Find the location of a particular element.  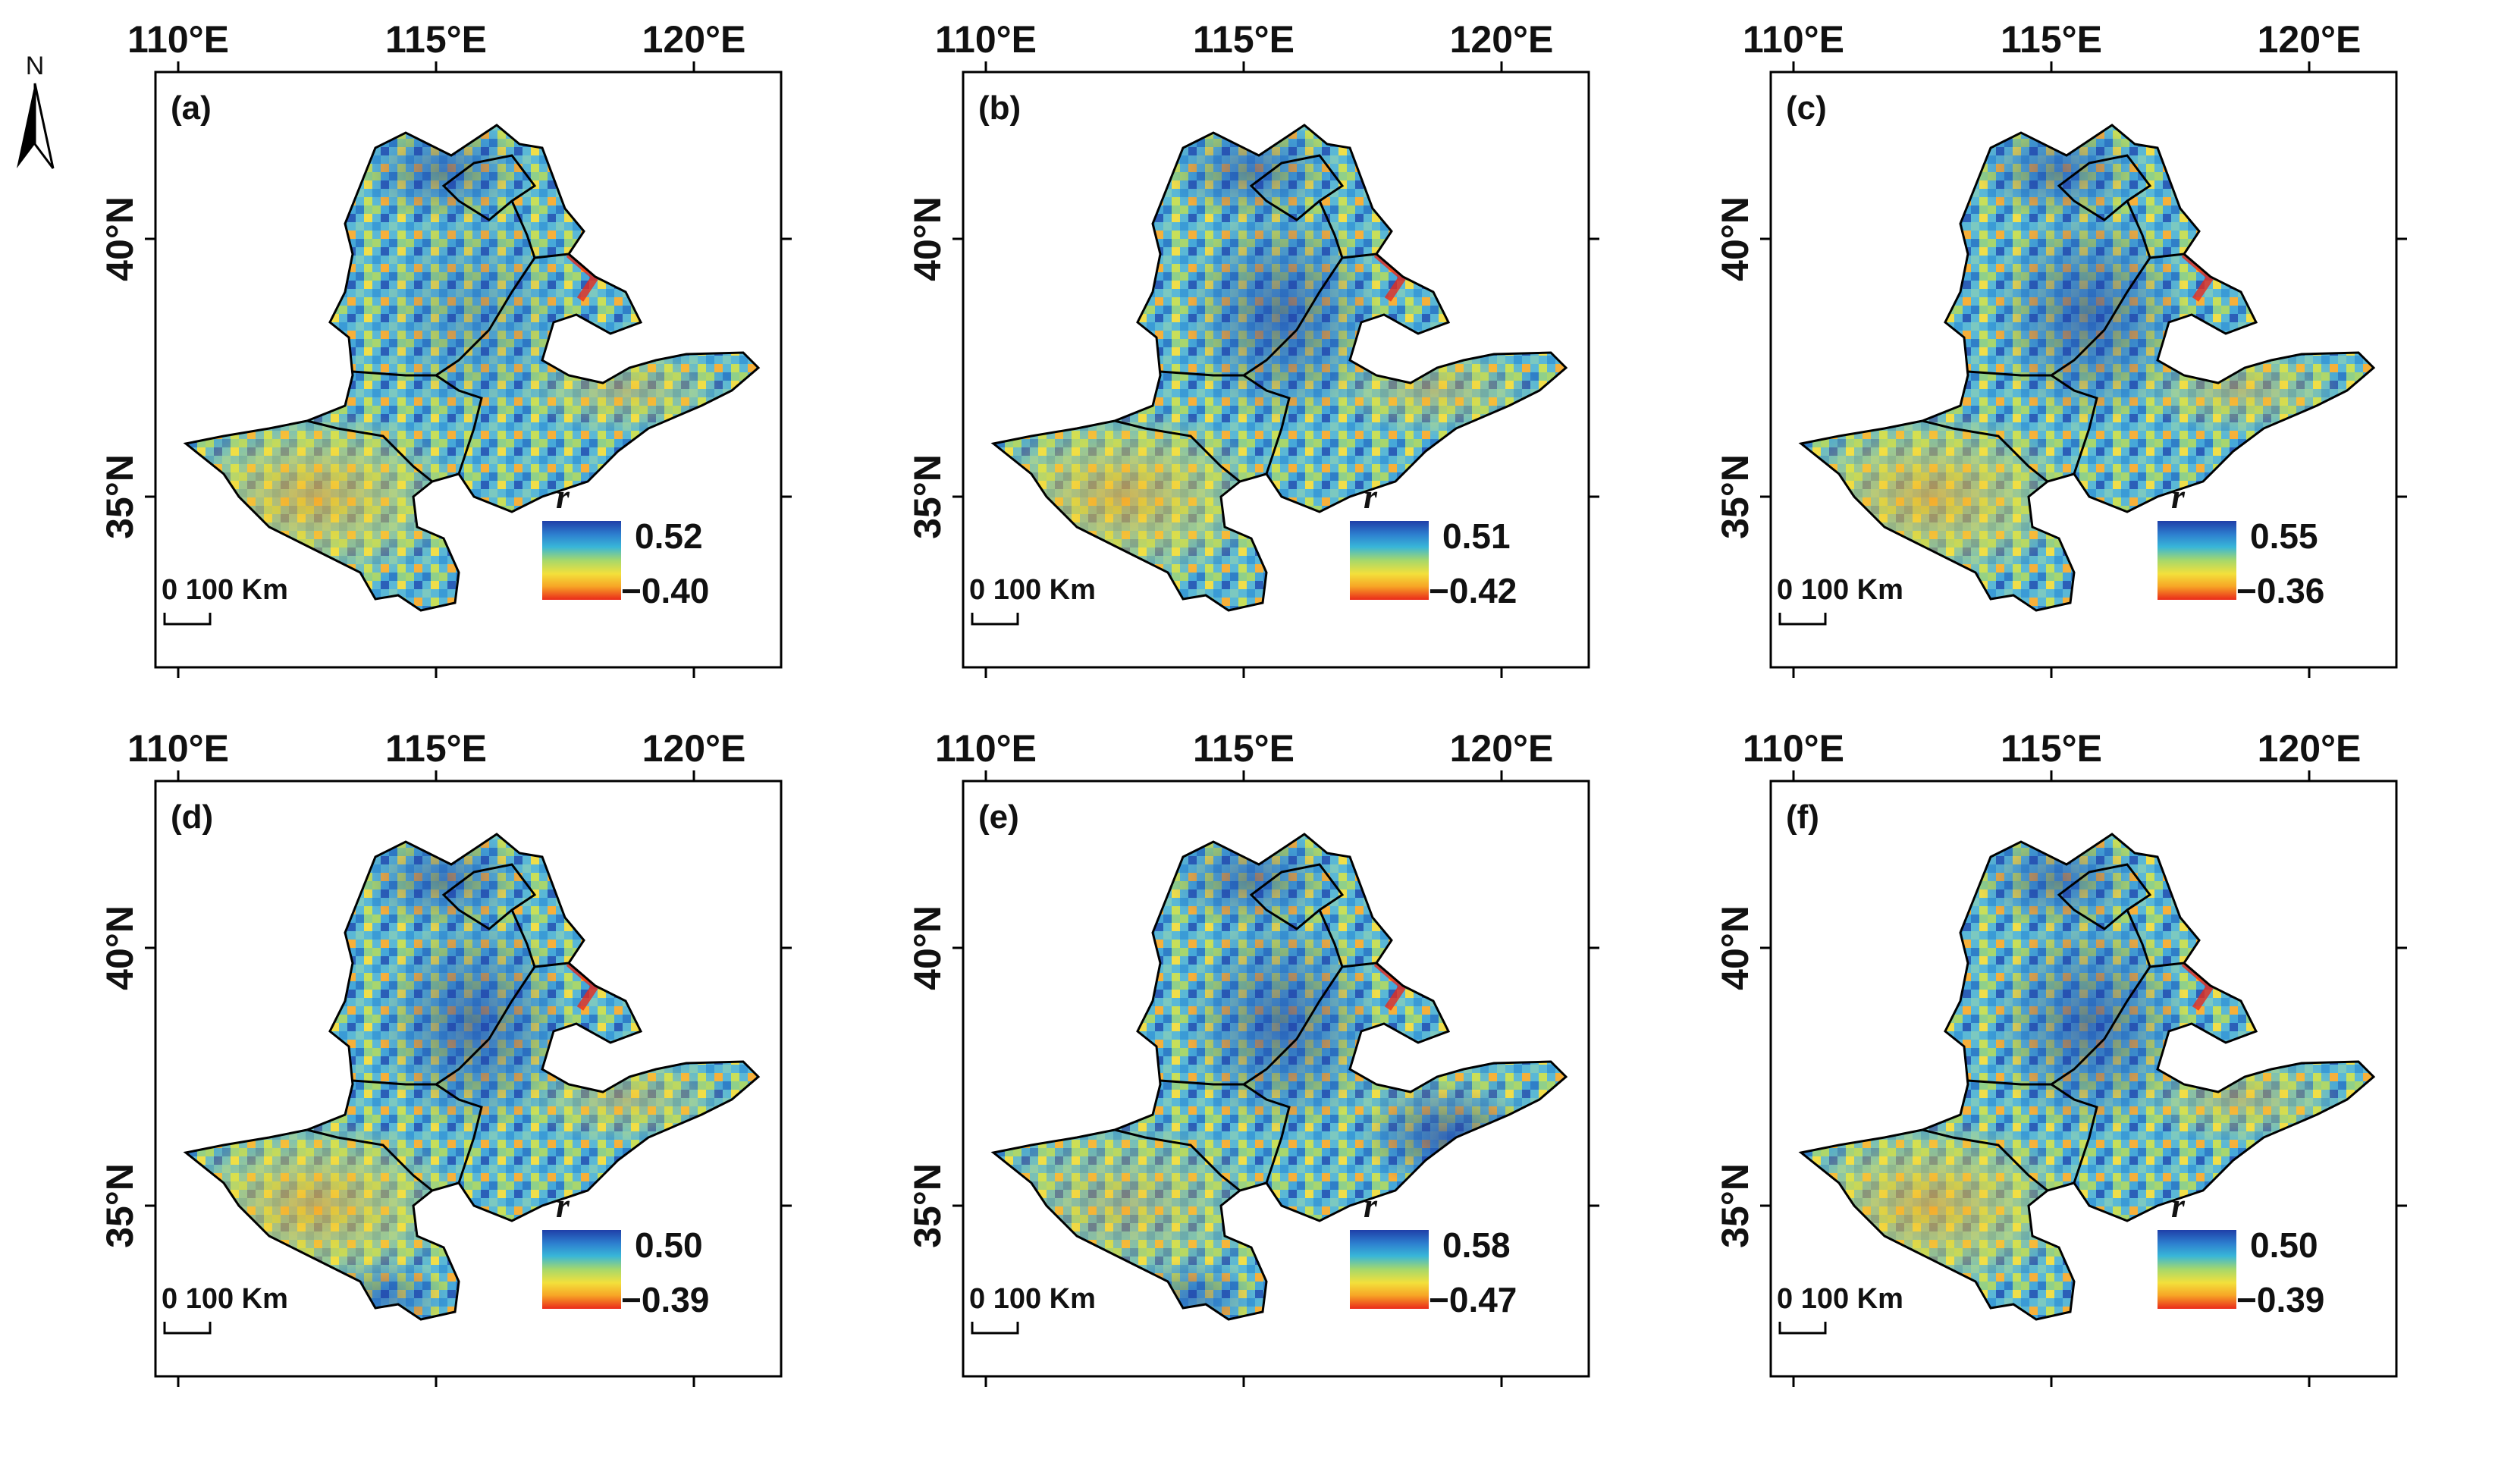

panel-label: (a) is located at coordinates (191, 108).